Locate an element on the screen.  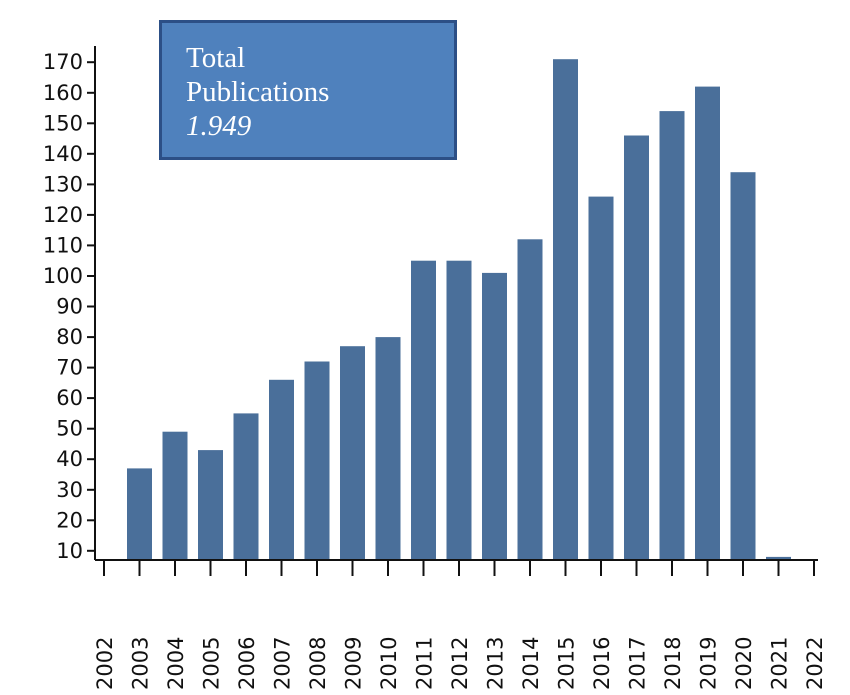
bar-2017 is located at coordinates (636, 347).